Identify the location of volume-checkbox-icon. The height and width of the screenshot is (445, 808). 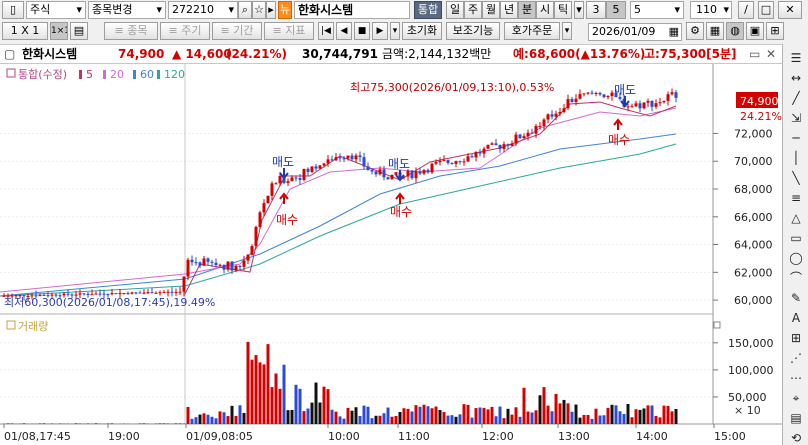
(11, 325).